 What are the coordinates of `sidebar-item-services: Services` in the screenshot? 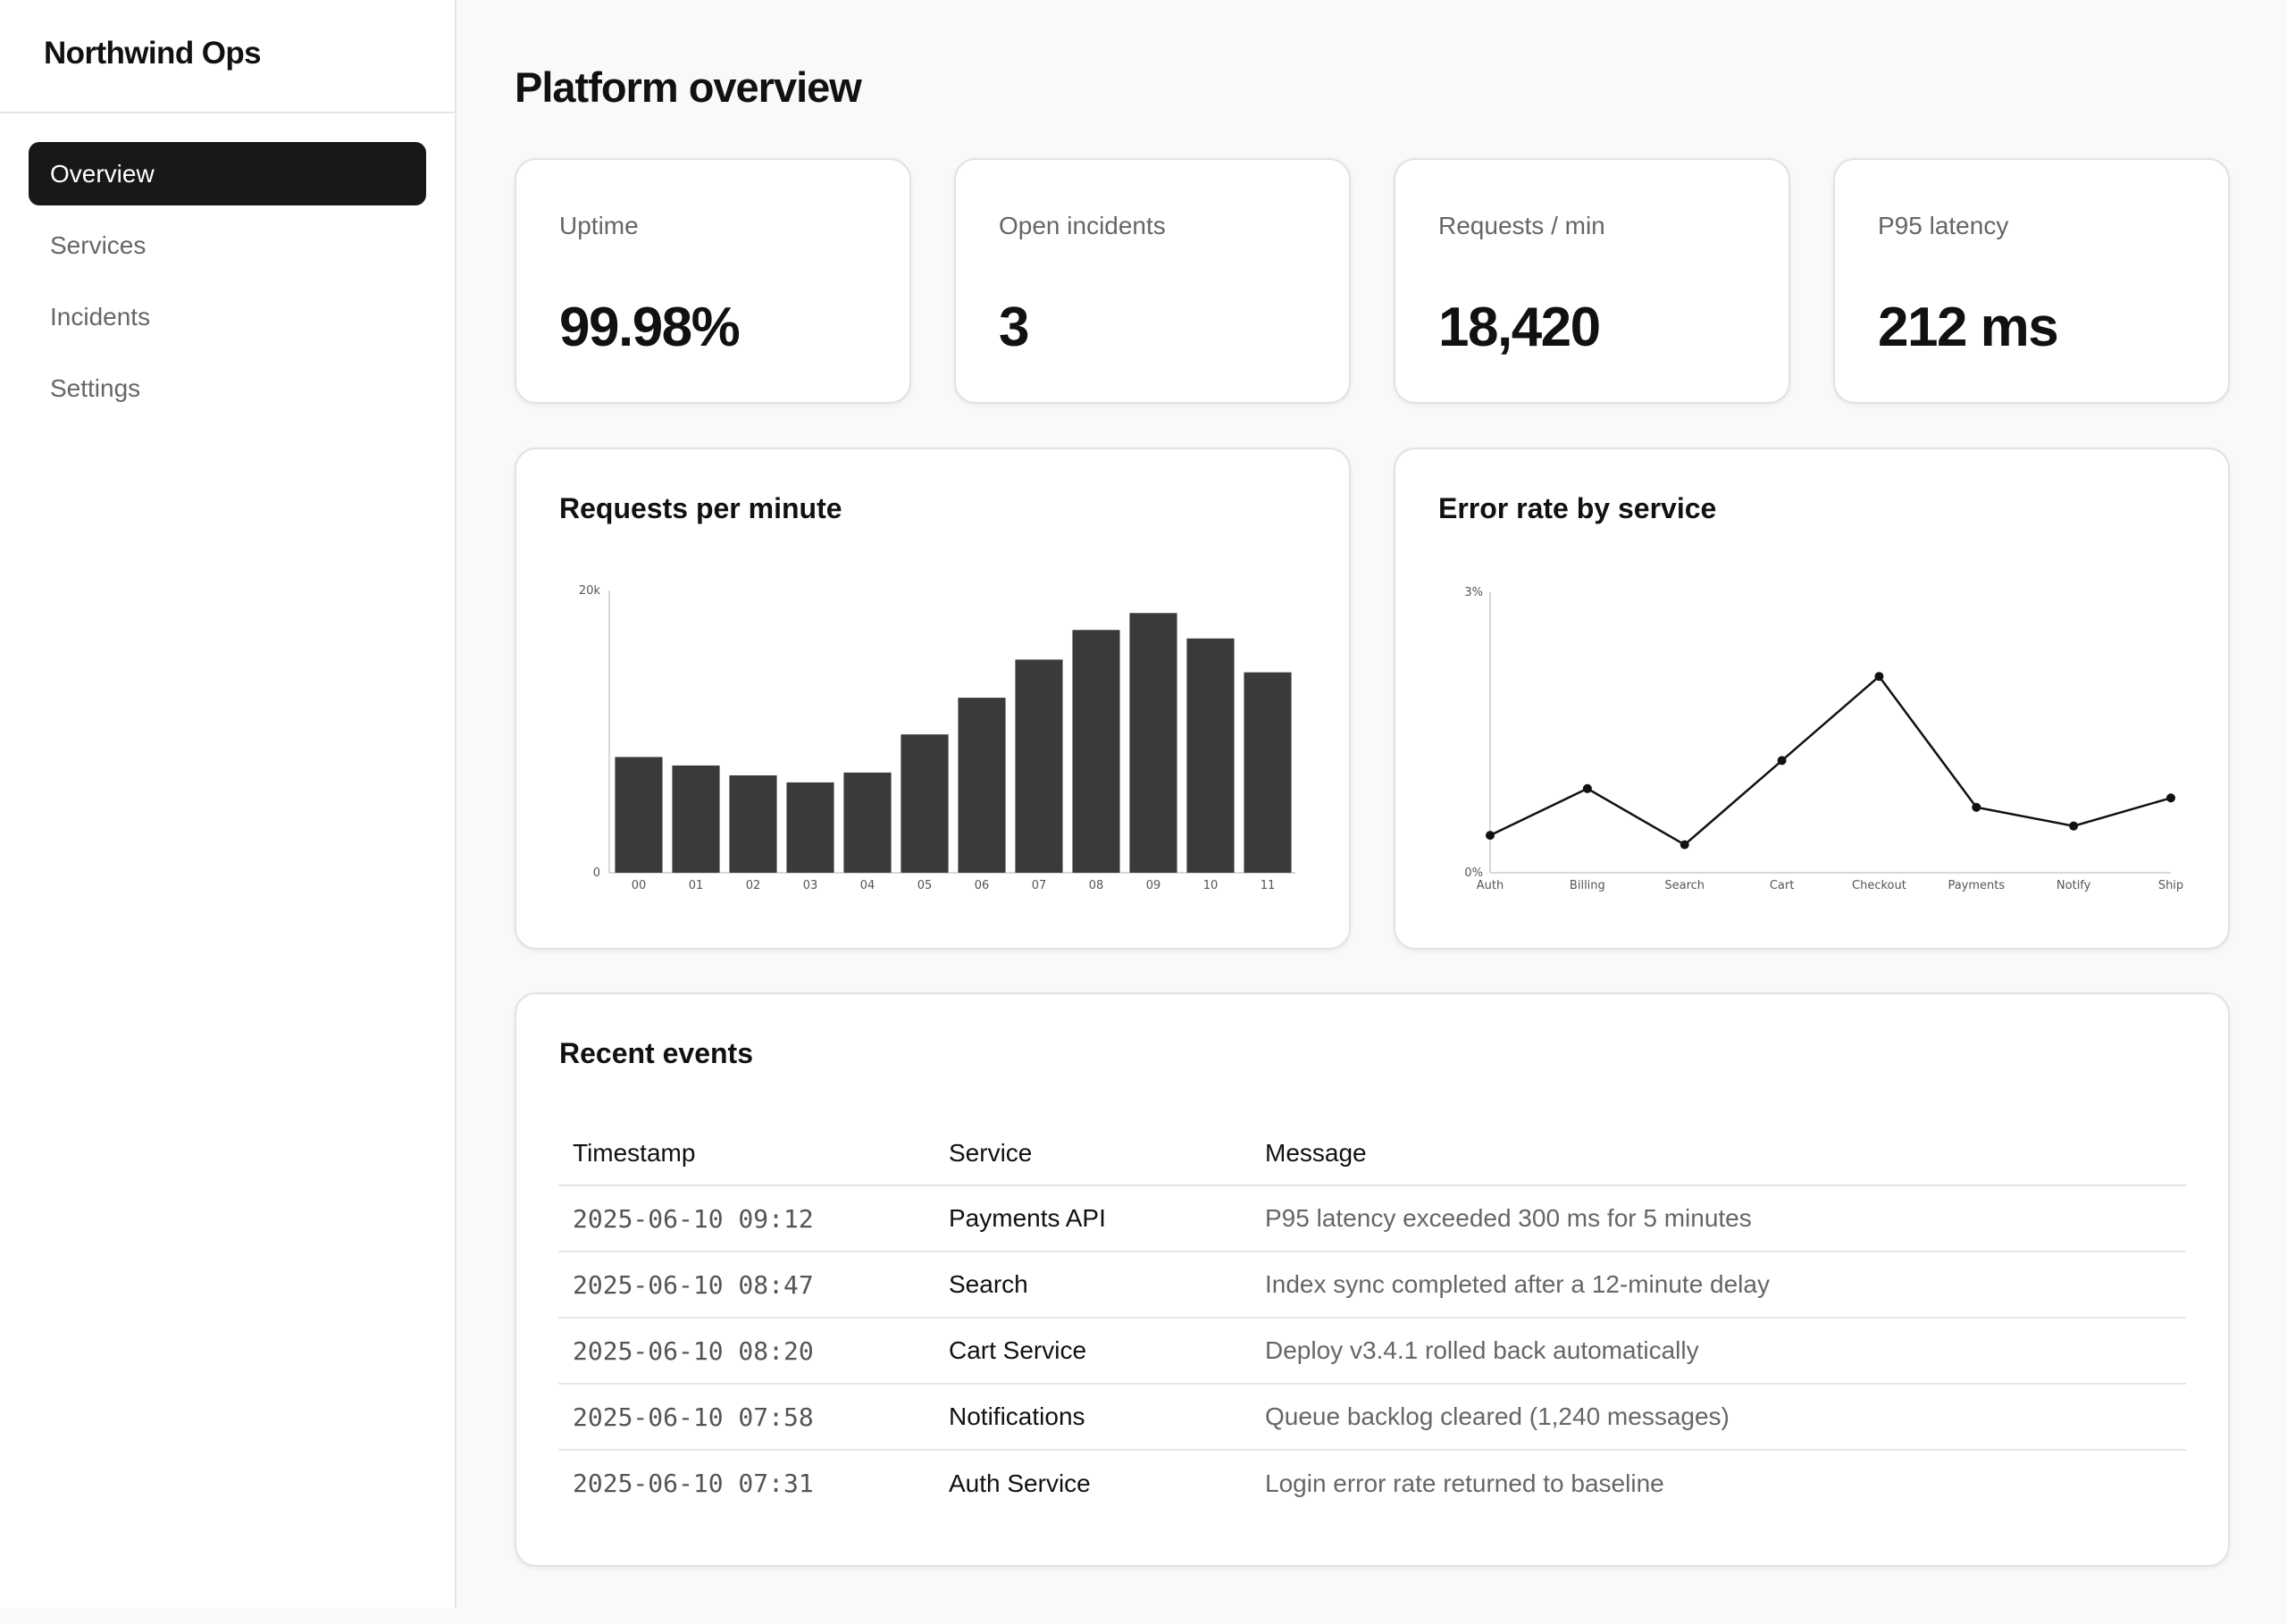 It's located at (98, 244).